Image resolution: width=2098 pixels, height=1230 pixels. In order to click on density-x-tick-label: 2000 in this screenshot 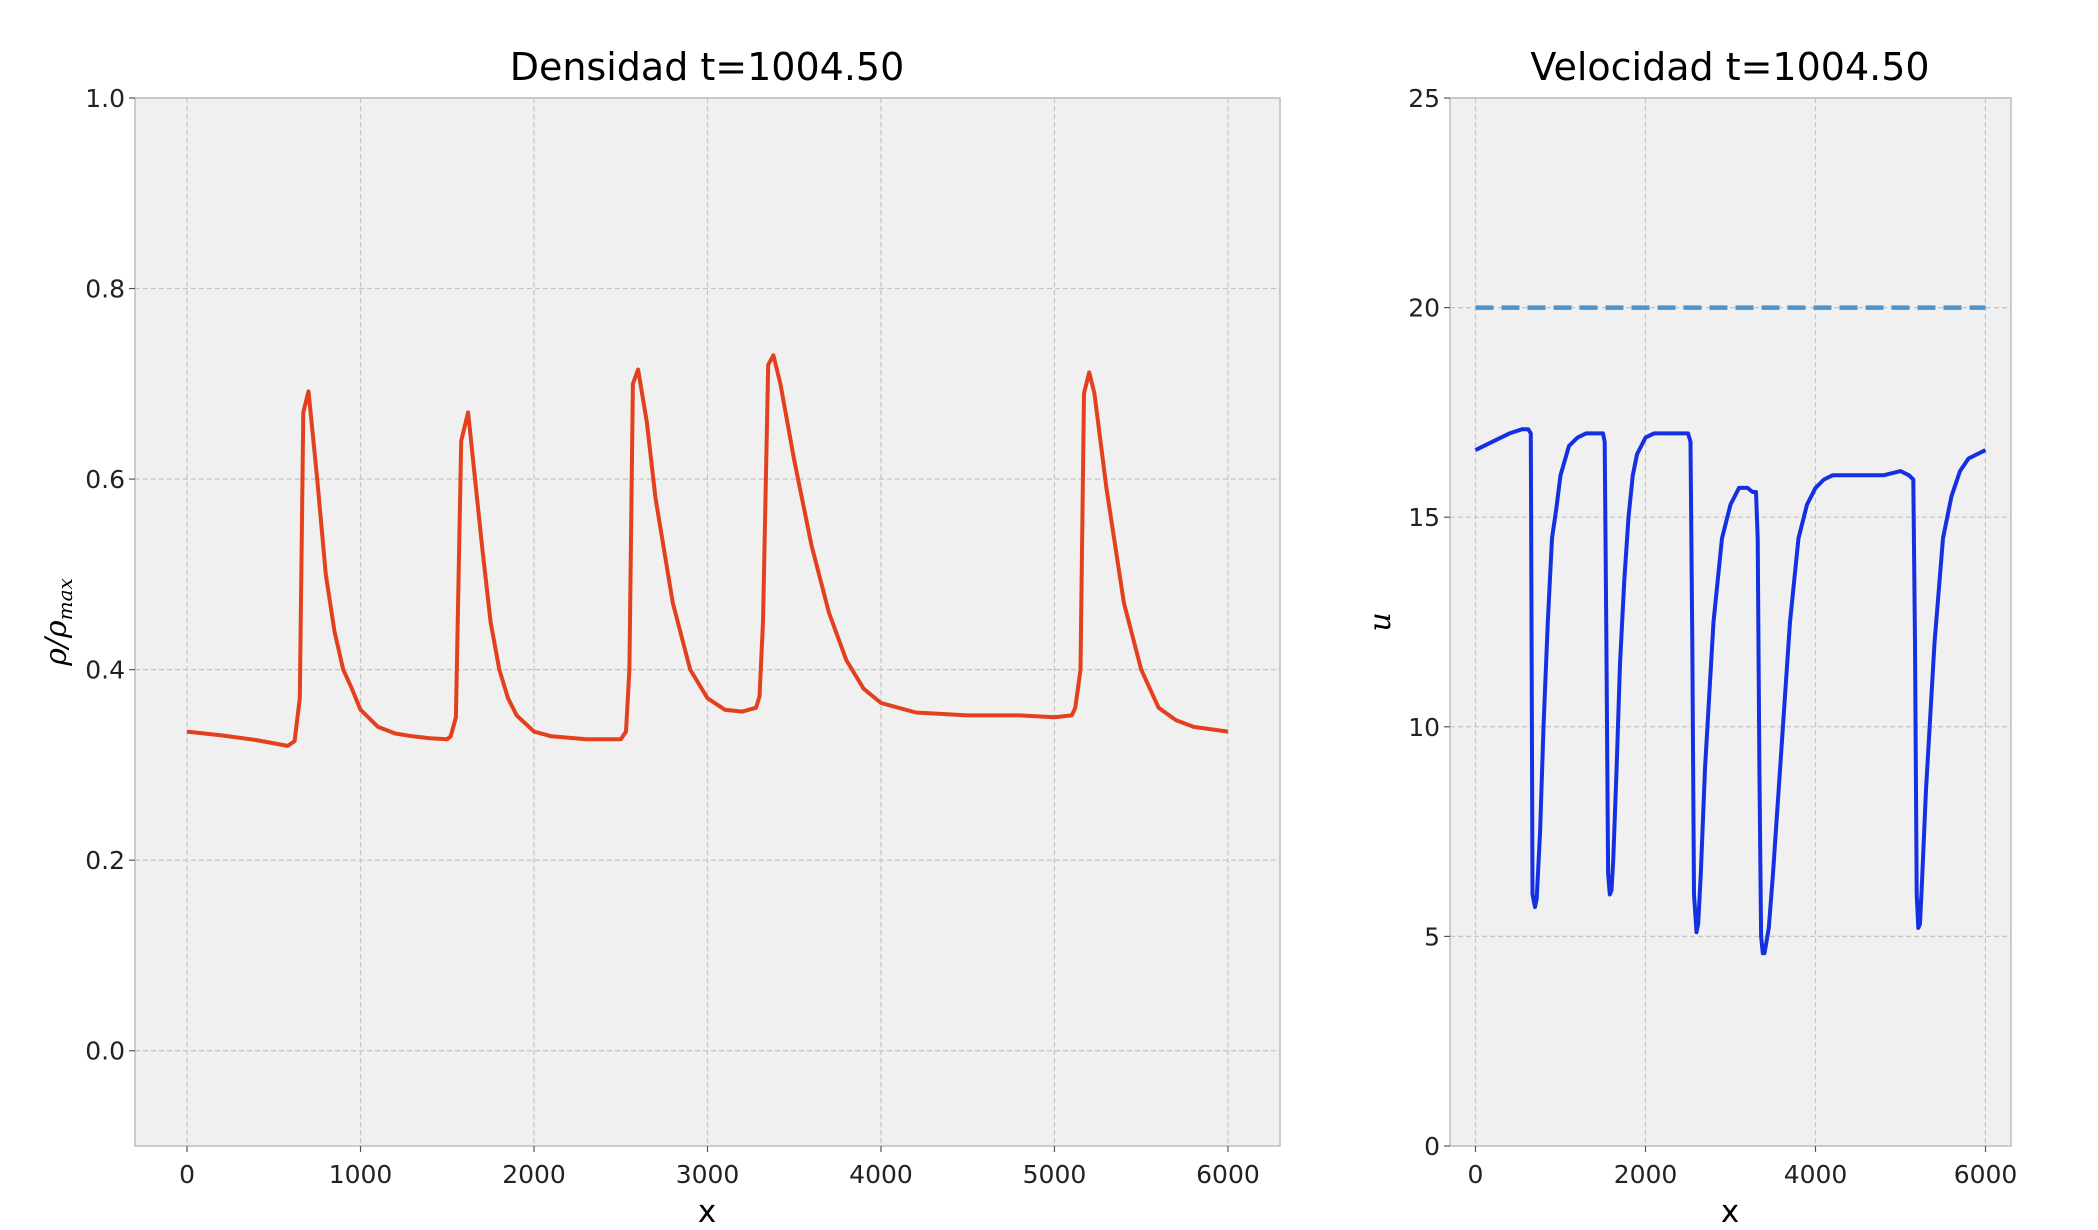, I will do `click(534, 1174)`.